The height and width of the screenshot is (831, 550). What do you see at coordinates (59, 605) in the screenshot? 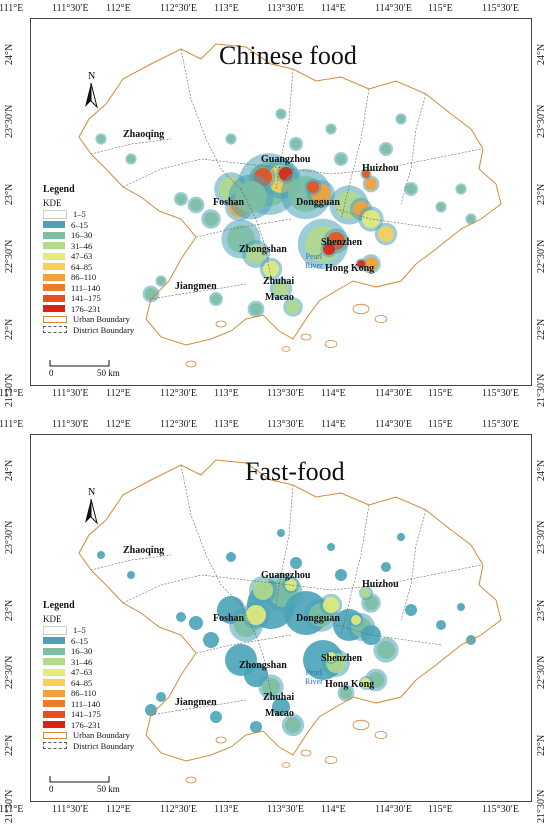
I see `legend-title: Legend` at bounding box center [59, 605].